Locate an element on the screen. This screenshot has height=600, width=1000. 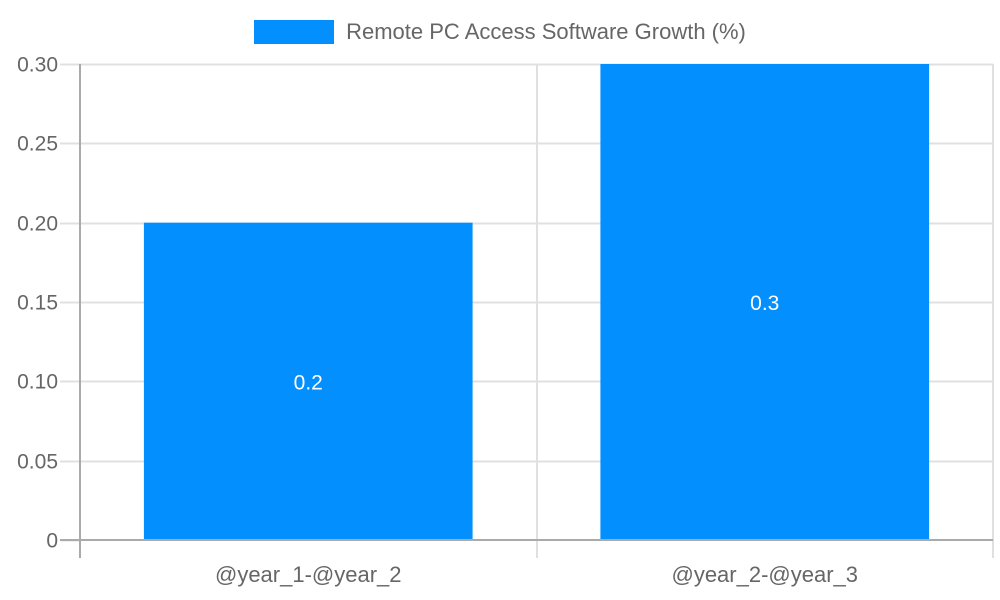
y-tick-label: 0.25 is located at coordinates (37, 144).